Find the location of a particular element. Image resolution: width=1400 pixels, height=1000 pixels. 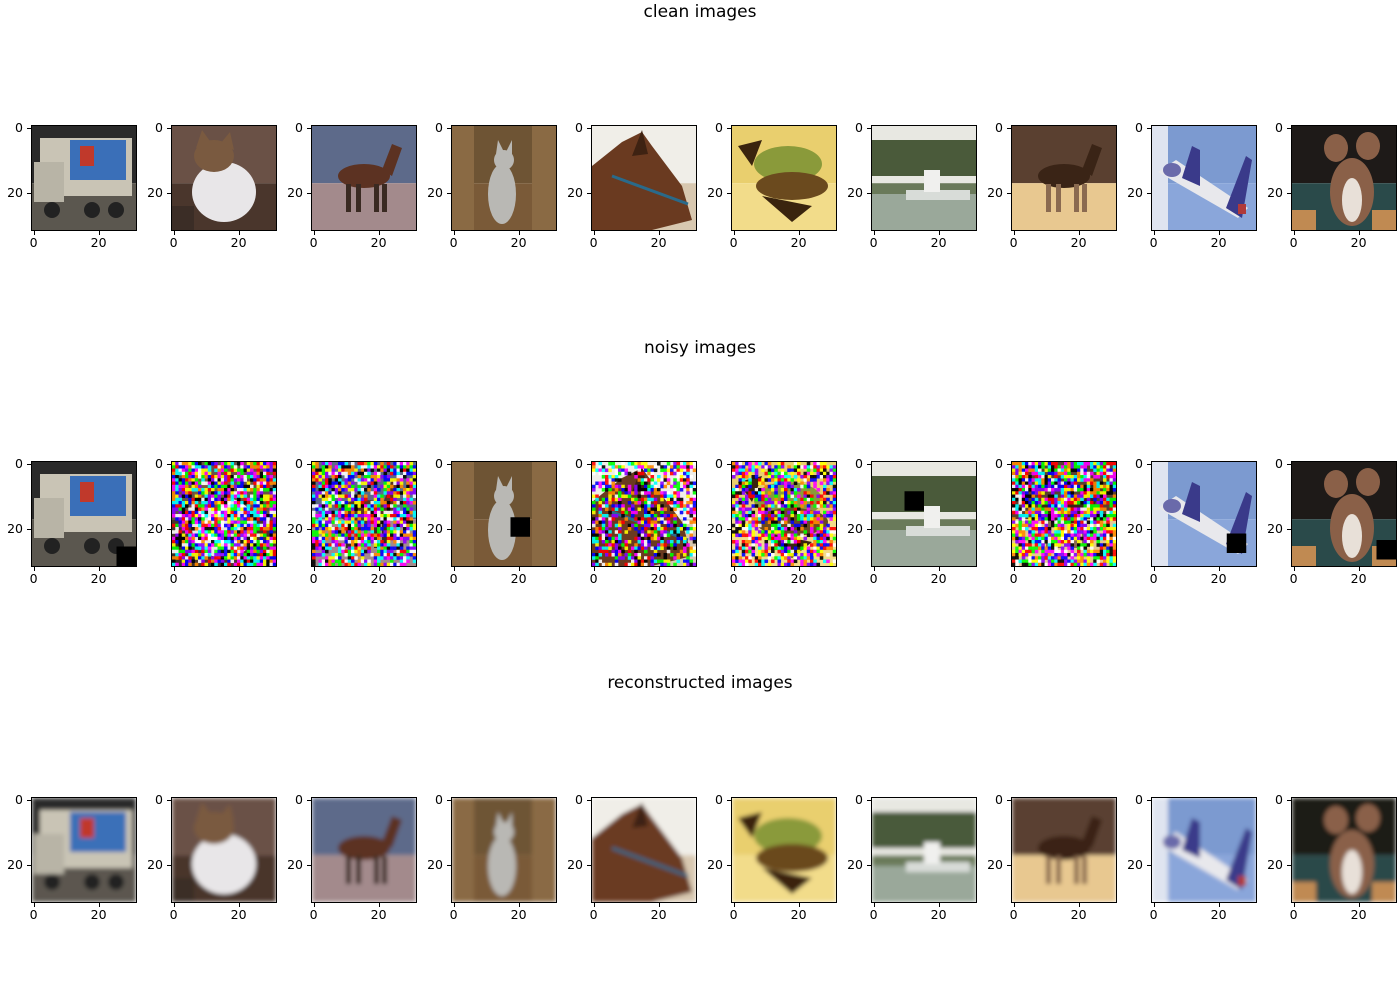

image-horse is located at coordinates (364, 850).